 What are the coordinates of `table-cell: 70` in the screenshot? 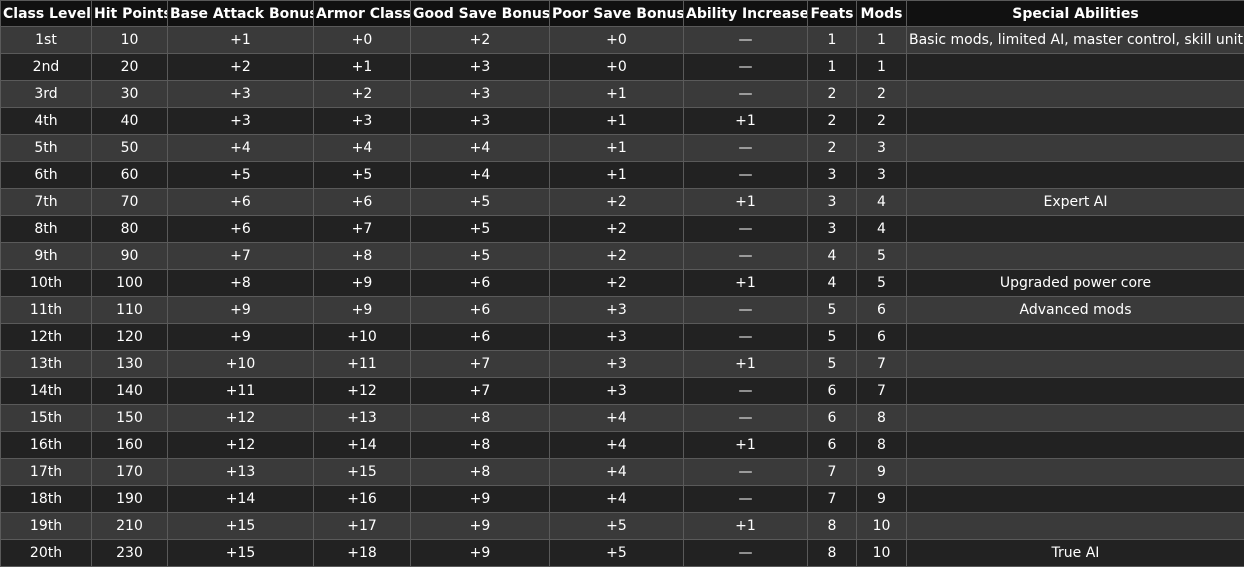 It's located at (130, 202).